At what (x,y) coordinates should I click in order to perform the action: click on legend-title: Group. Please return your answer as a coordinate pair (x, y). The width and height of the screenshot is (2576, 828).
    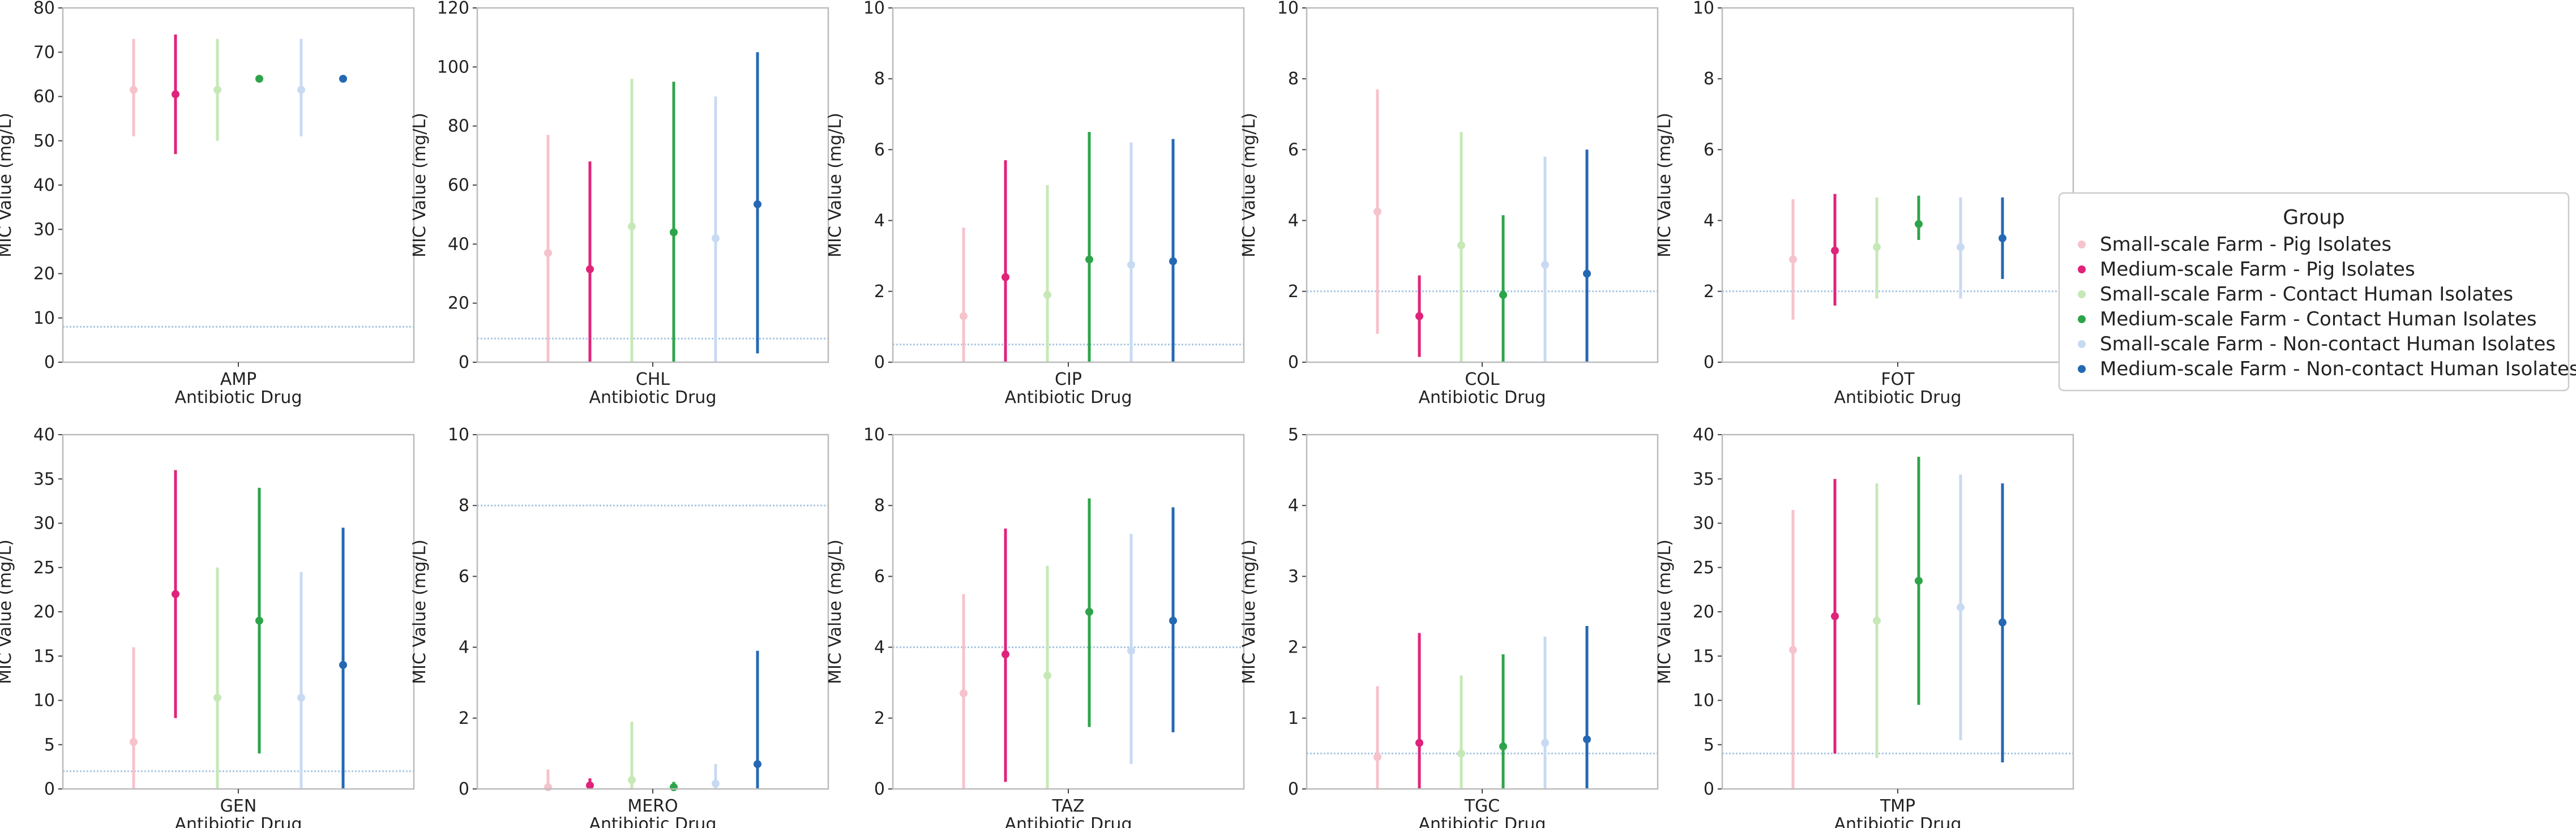
    Looking at the image, I should click on (2314, 217).